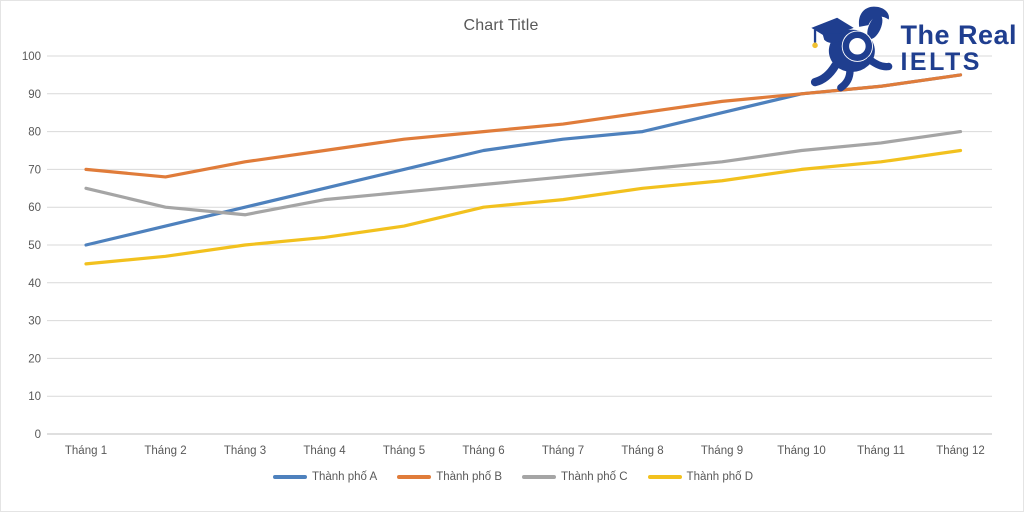 The image size is (1024, 512). Describe the element at coordinates (31, 57) in the screenshot. I see `y-tick-label-100: 100` at that location.